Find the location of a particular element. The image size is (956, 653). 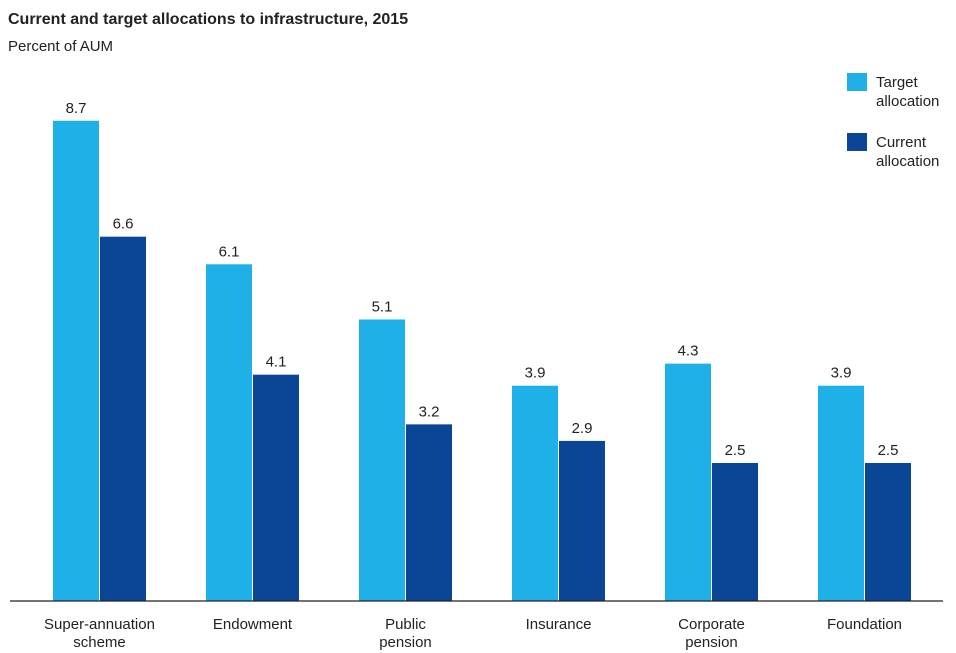

data-label: 4.3 is located at coordinates (688, 351).